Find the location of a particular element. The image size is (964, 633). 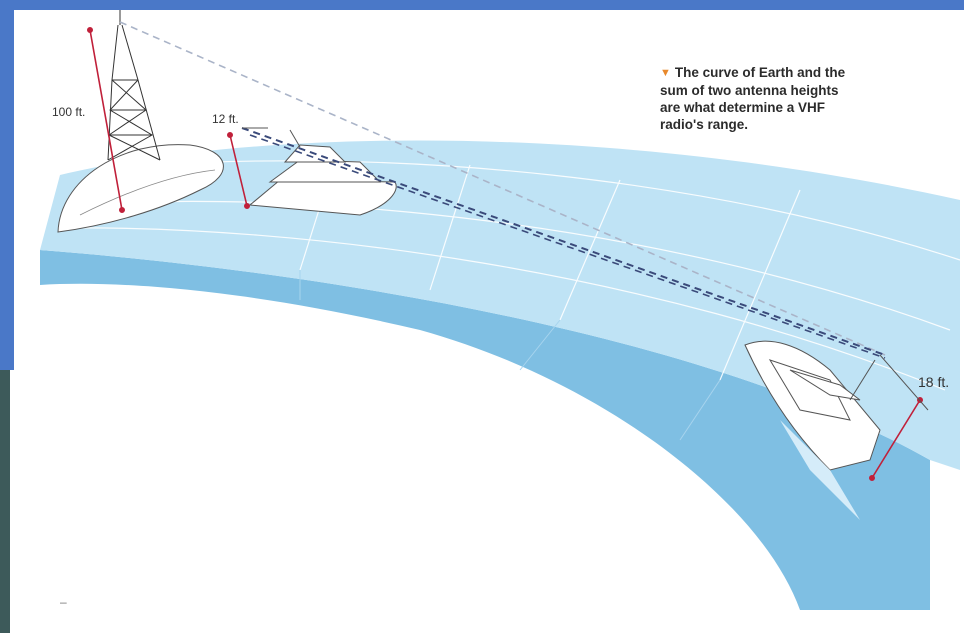

far-antenna-tip-line is located at coordinates (904, 382).